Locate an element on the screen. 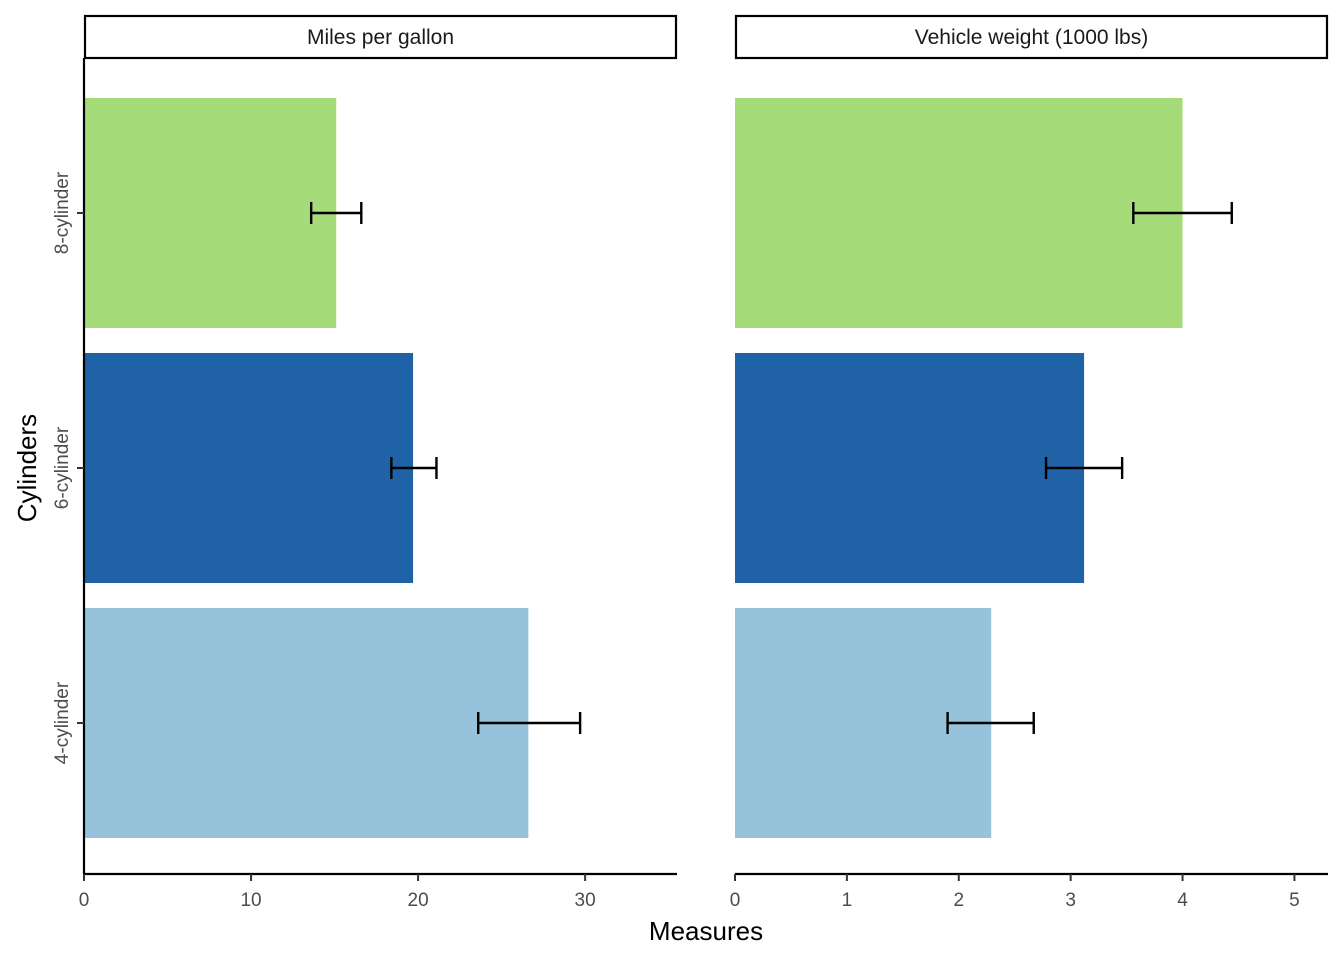 The height and width of the screenshot is (960, 1344). y-tick-label-4-cylinder: 4-cylinder is located at coordinates (62, 722).